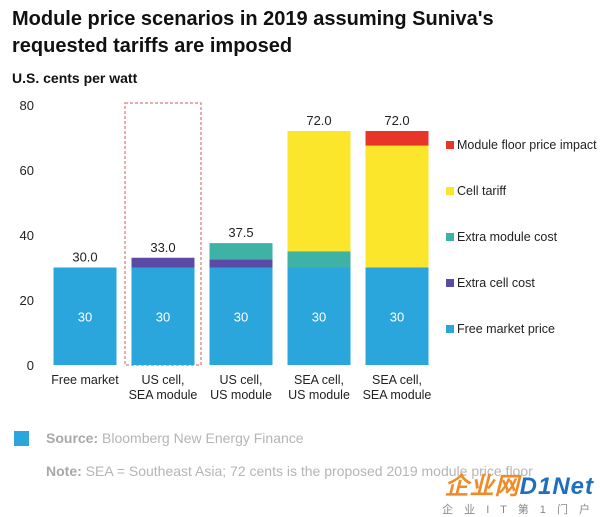  Describe the element at coordinates (527, 145) in the screenshot. I see `legend-label: Module floor price impact` at that location.